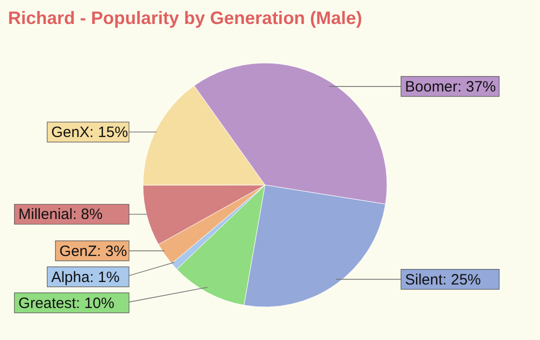  What do you see at coordinates (443, 279) in the screenshot?
I see `slice-label: Silent: 25%` at bounding box center [443, 279].